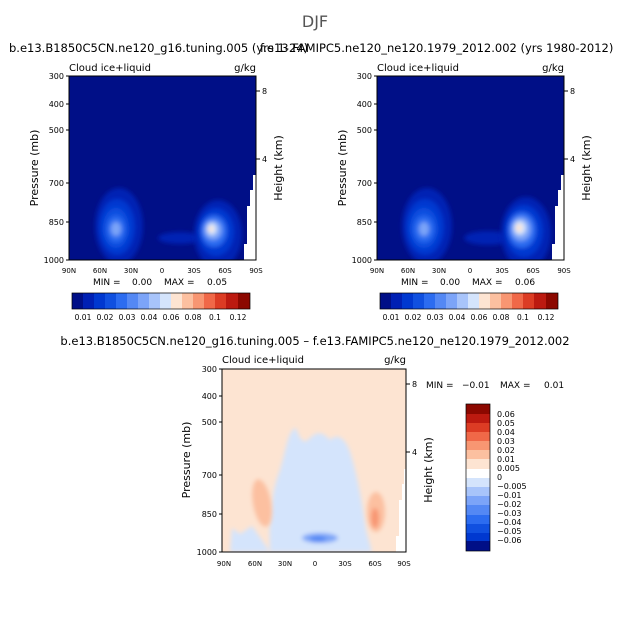 The image size is (631, 630). I want to click on panel-3-positive-region-nh, so click(262, 503).